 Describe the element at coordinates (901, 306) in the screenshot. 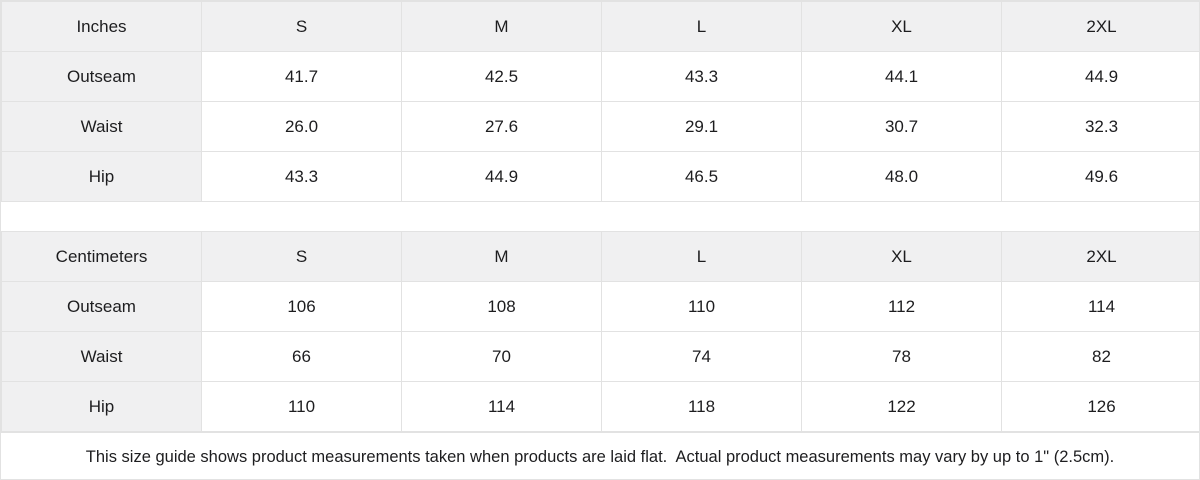

I see `measurement-cell: 112` at that location.